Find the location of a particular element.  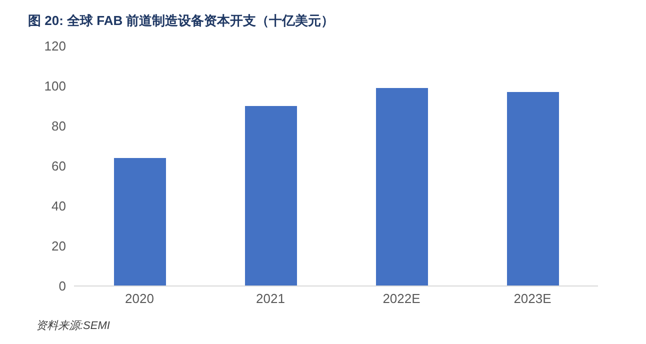

text: 资料来源:SEMI is located at coordinates (73, 326).